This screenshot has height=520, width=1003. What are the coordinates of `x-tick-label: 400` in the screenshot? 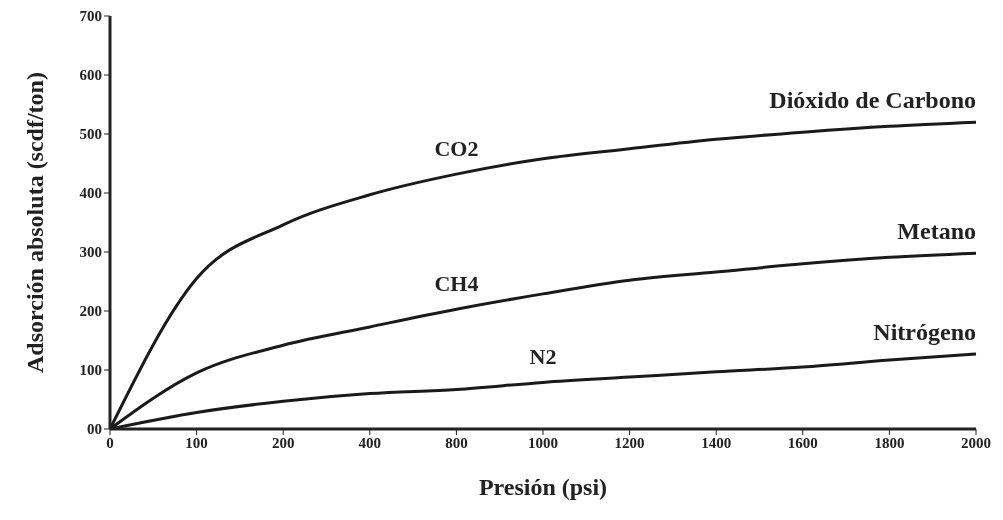 It's located at (370, 442).